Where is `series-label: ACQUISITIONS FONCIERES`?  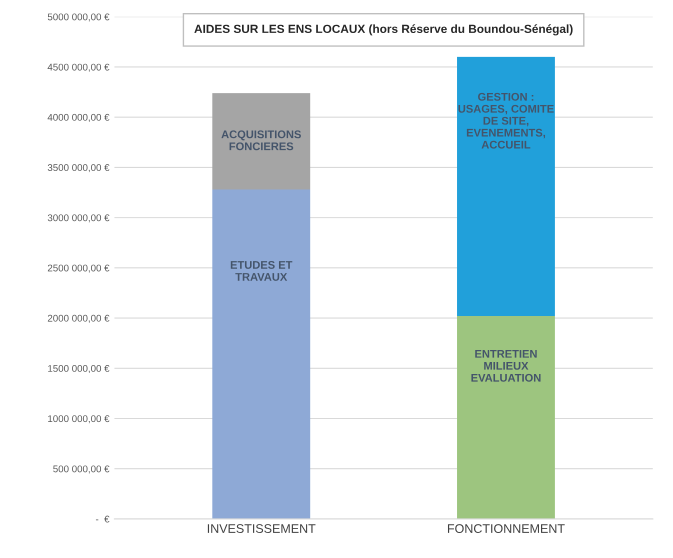
series-label: ACQUISITIONS FONCIERES is located at coordinates (261, 140).